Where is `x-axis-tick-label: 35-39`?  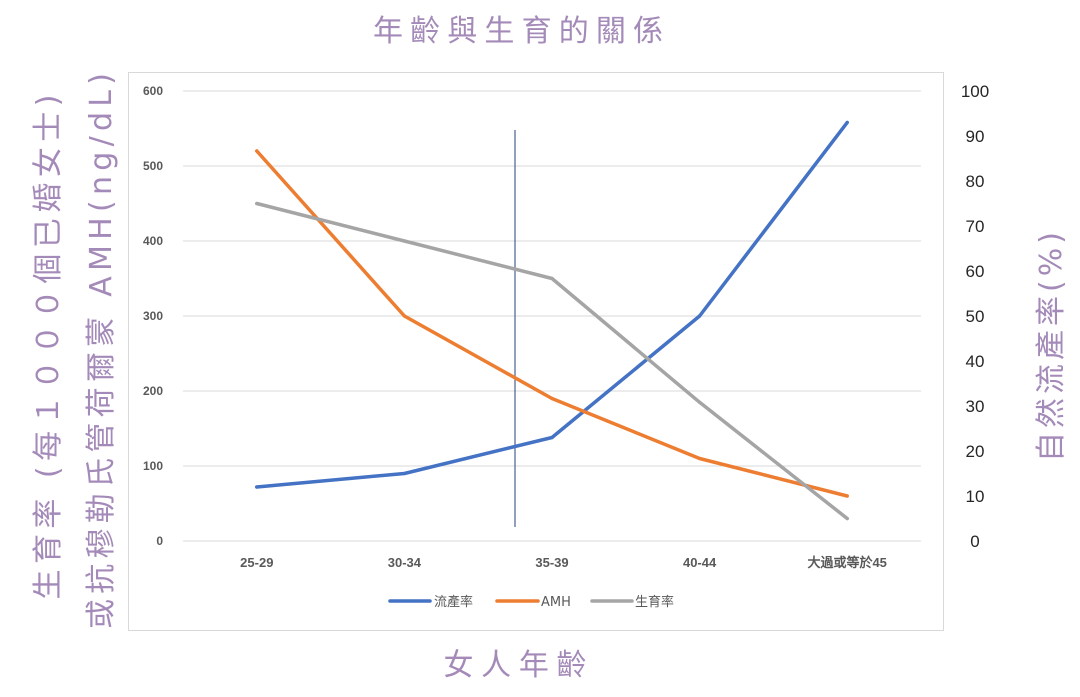
x-axis-tick-label: 35-39 is located at coordinates (551, 562).